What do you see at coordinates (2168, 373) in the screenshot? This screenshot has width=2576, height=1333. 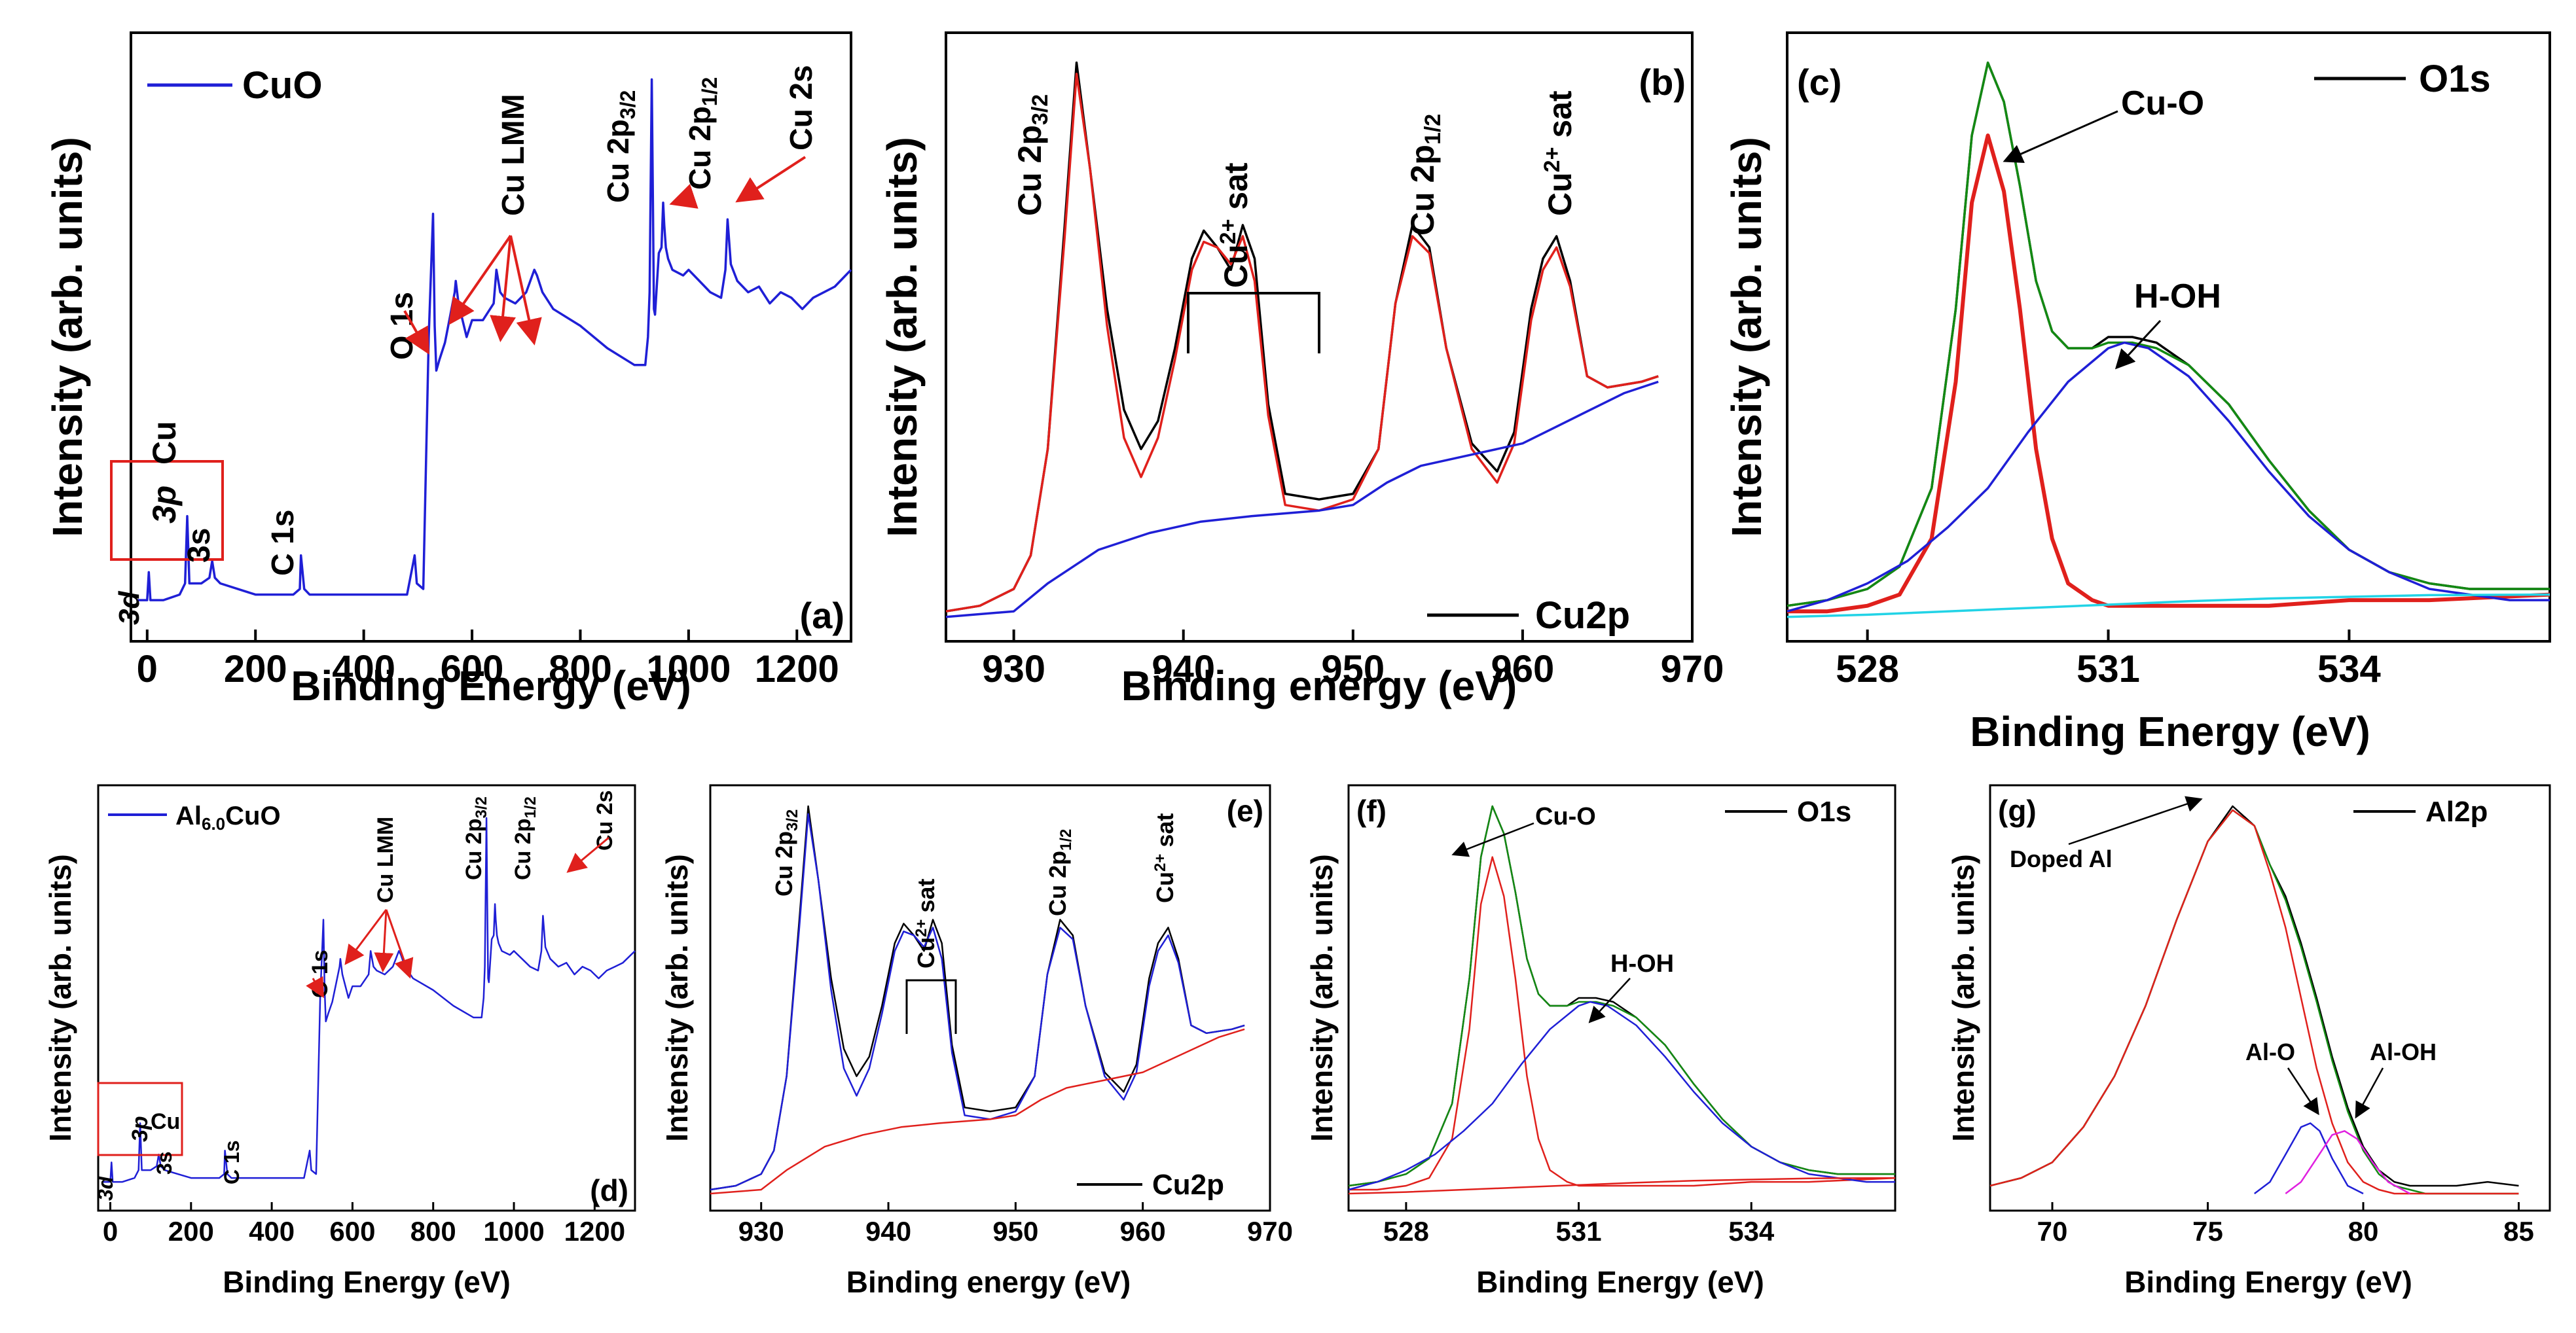 I see `series-line-cu-o` at bounding box center [2168, 373].